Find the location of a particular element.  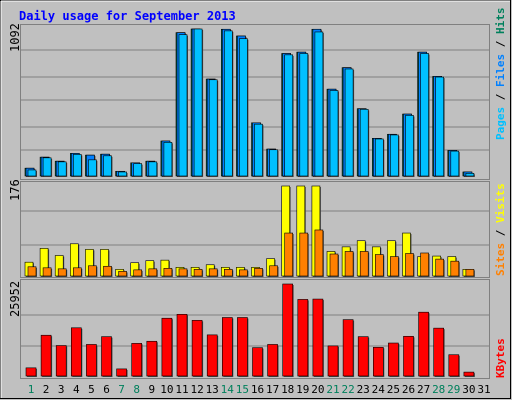

day-label: 5 is located at coordinates (91, 389).